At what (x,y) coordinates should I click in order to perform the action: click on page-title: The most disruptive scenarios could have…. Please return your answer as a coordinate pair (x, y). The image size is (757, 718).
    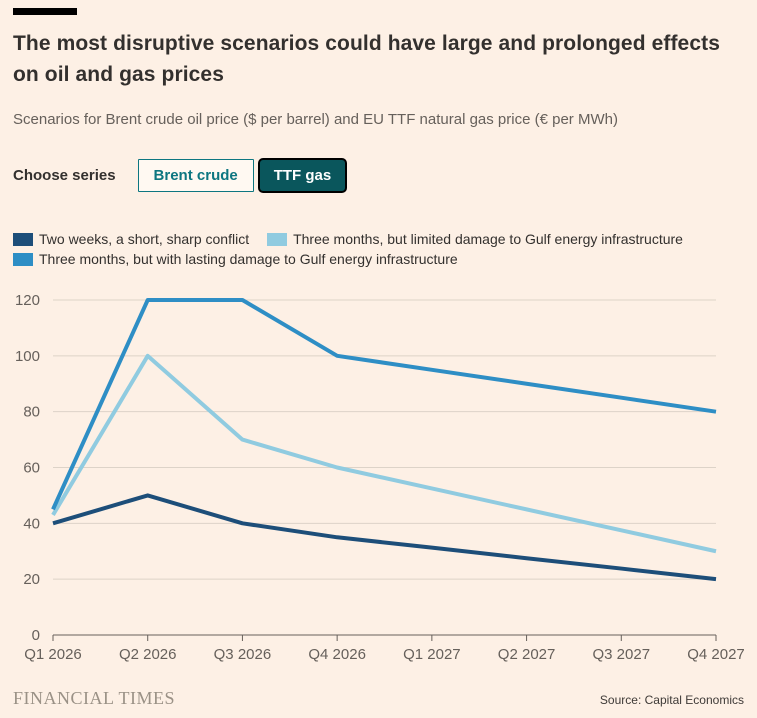
    Looking at the image, I should click on (366, 59).